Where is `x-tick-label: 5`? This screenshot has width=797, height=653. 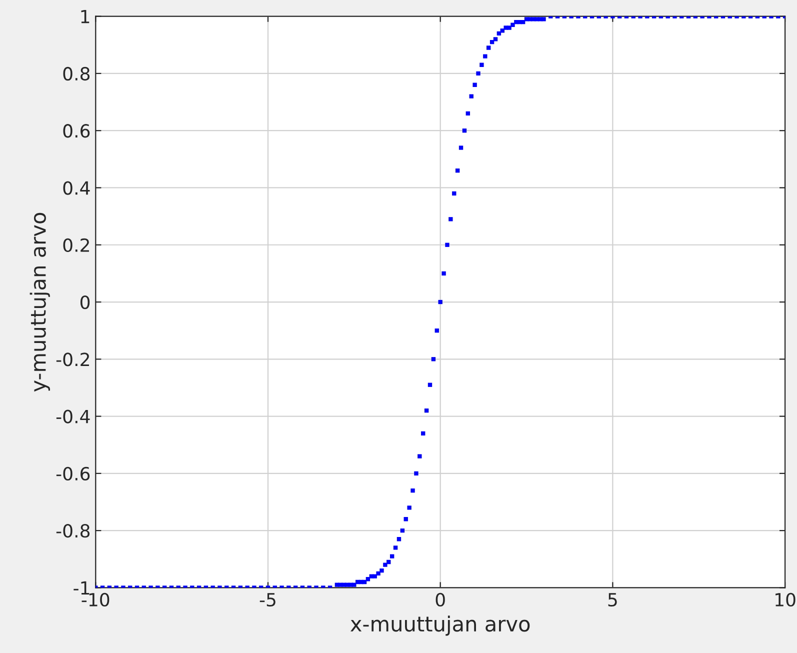
x-tick-label: 5 is located at coordinates (612, 600).